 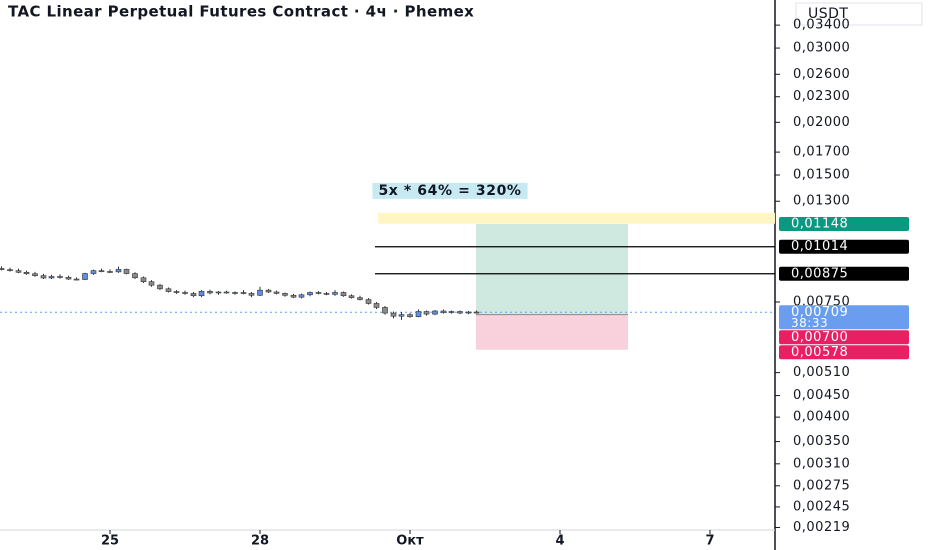 What do you see at coordinates (821, 506) in the screenshot?
I see `y-tick-label: 0,00245` at bounding box center [821, 506].